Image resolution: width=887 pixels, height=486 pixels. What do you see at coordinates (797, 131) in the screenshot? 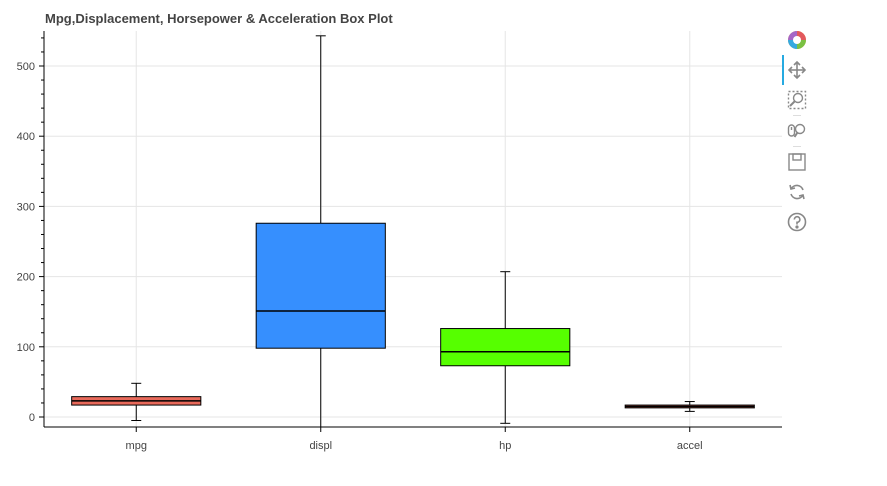
I see `wheel-zoom-tool-icon` at bounding box center [797, 131].